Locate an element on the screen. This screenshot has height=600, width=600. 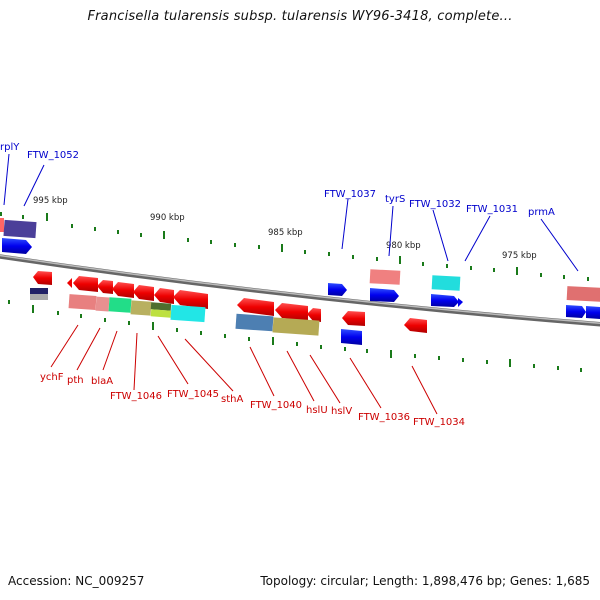
scale-label: 995 kbp is located at coordinates (50, 201).